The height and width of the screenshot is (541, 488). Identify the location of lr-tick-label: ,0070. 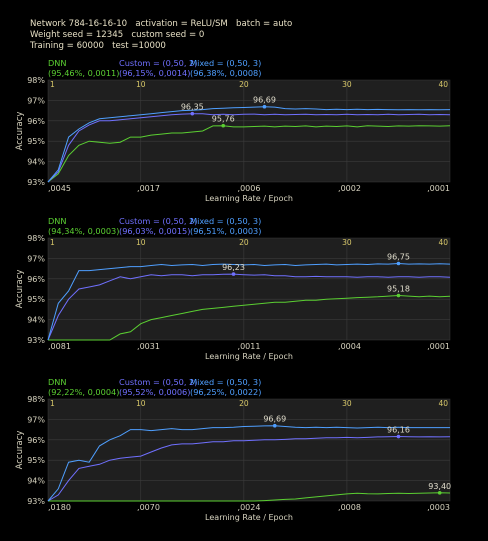
(148, 507).